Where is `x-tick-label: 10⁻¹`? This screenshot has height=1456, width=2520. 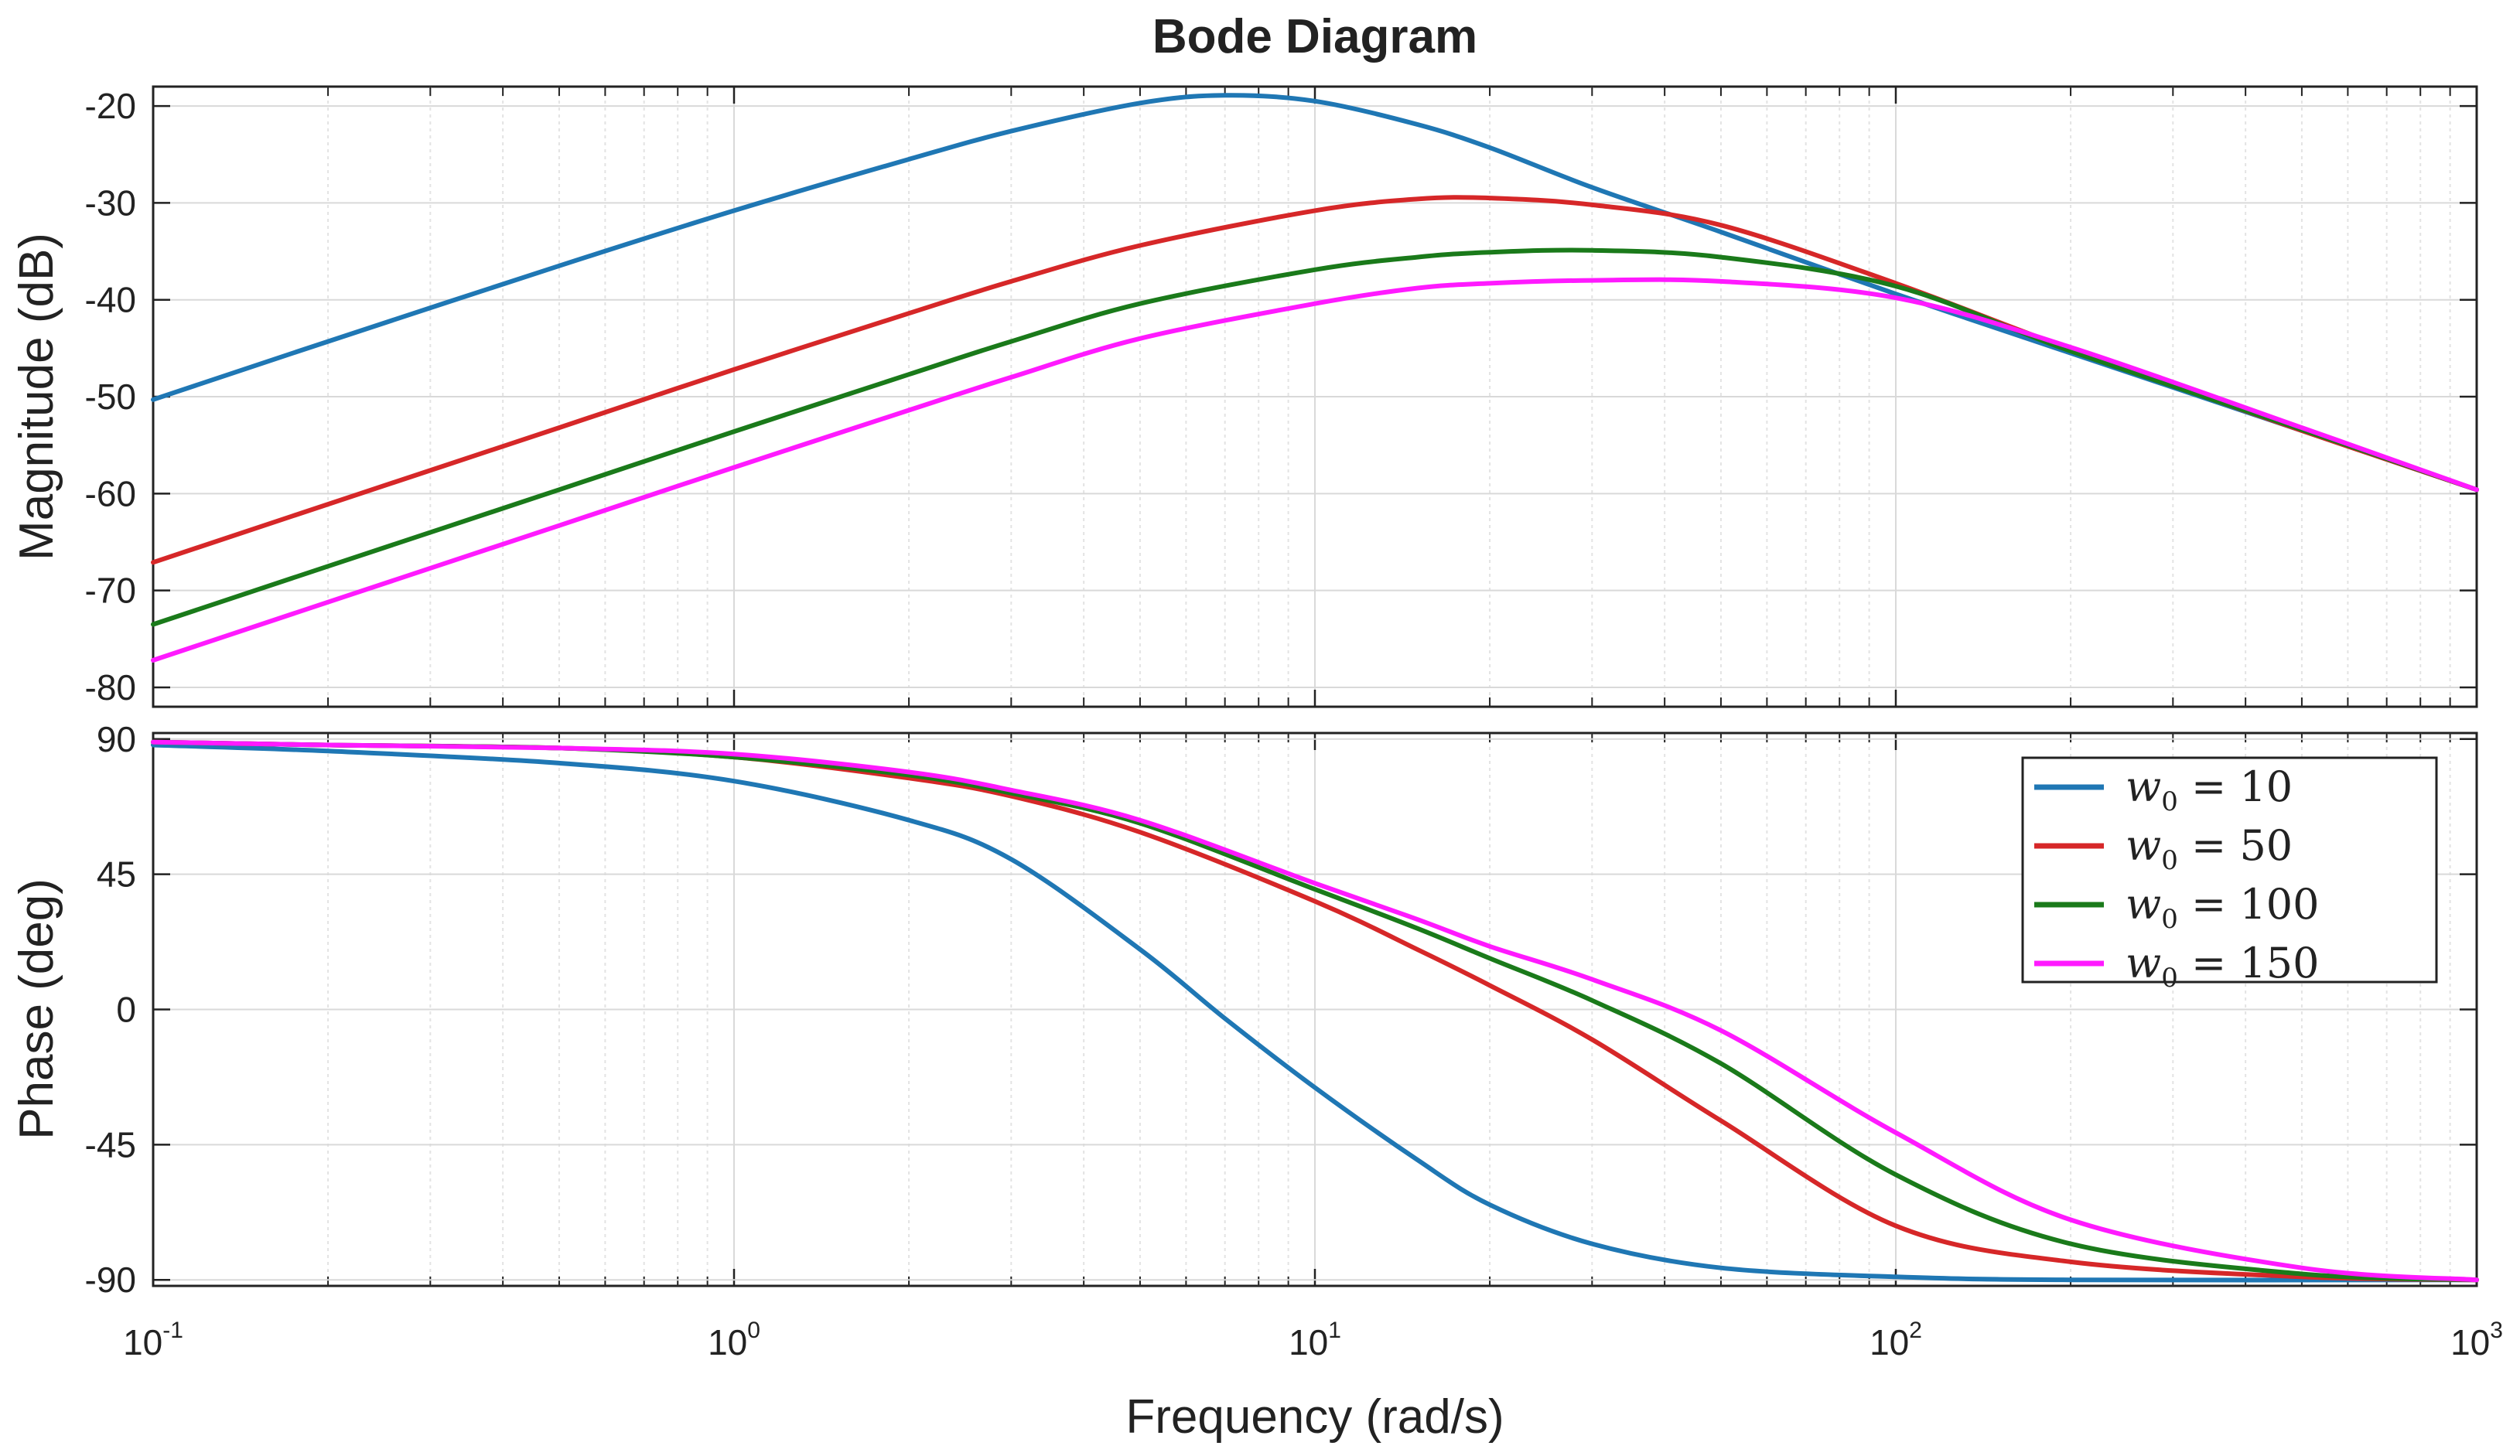 x-tick-label: 10⁻¹ is located at coordinates (153, 1340).